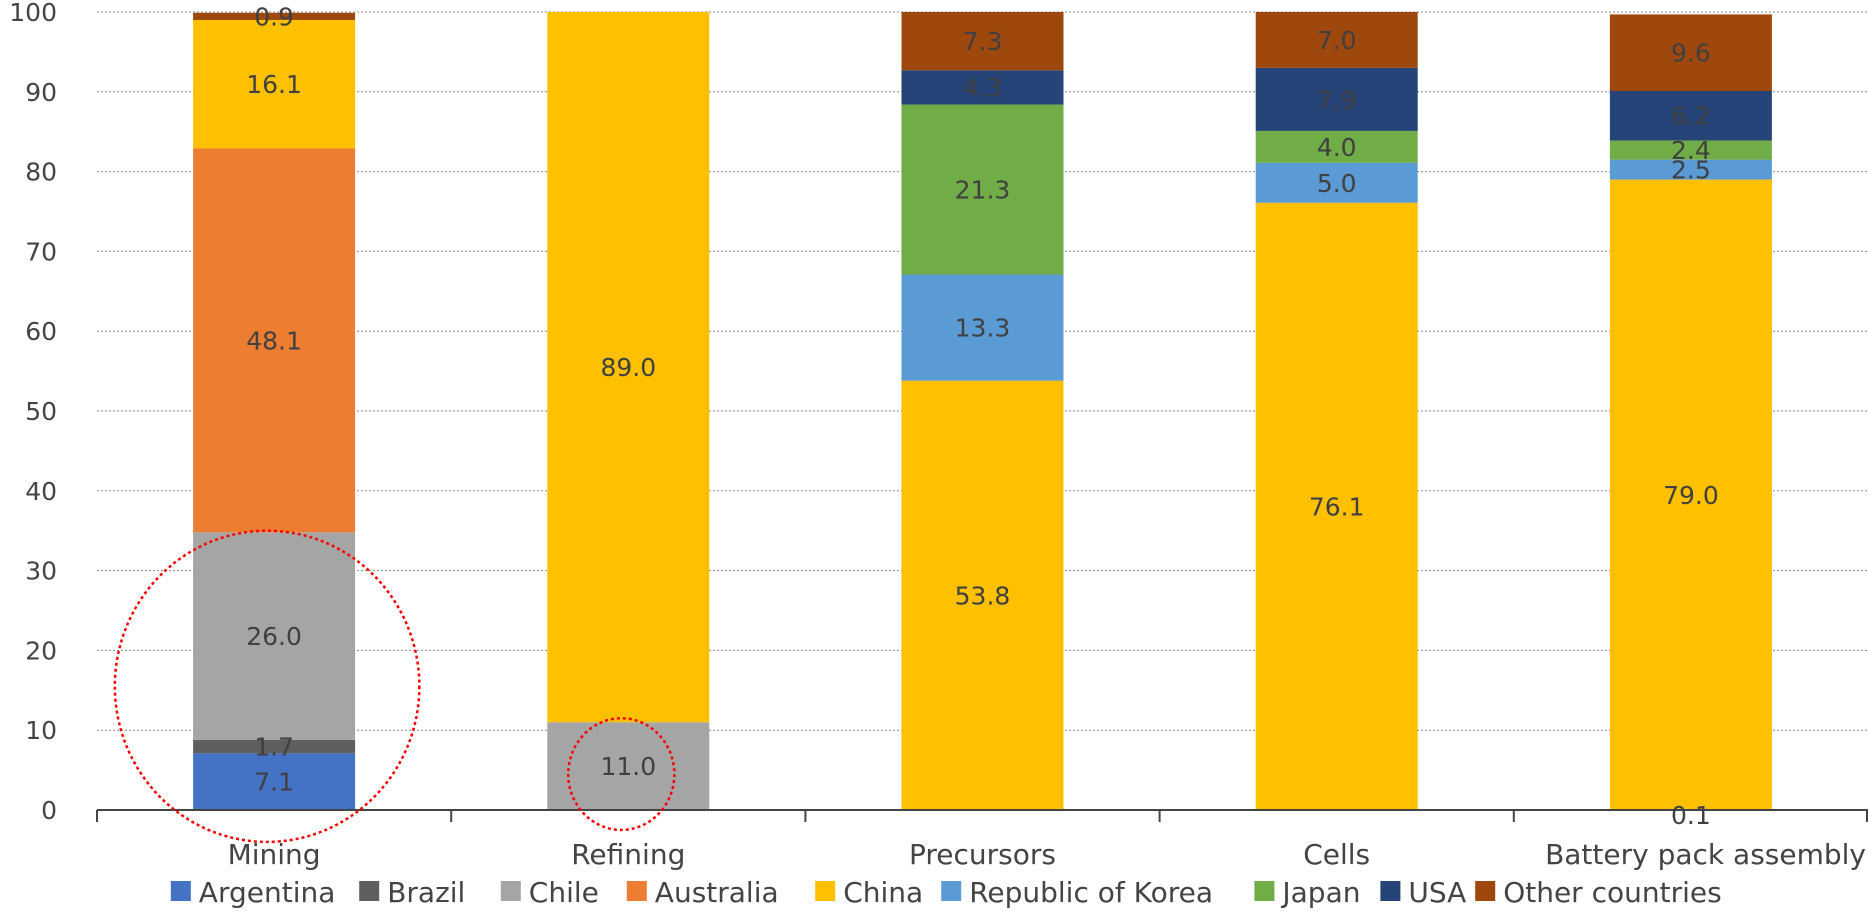 This screenshot has width=1868, height=913. I want to click on legend-item-usa: USA, so click(1423, 892).